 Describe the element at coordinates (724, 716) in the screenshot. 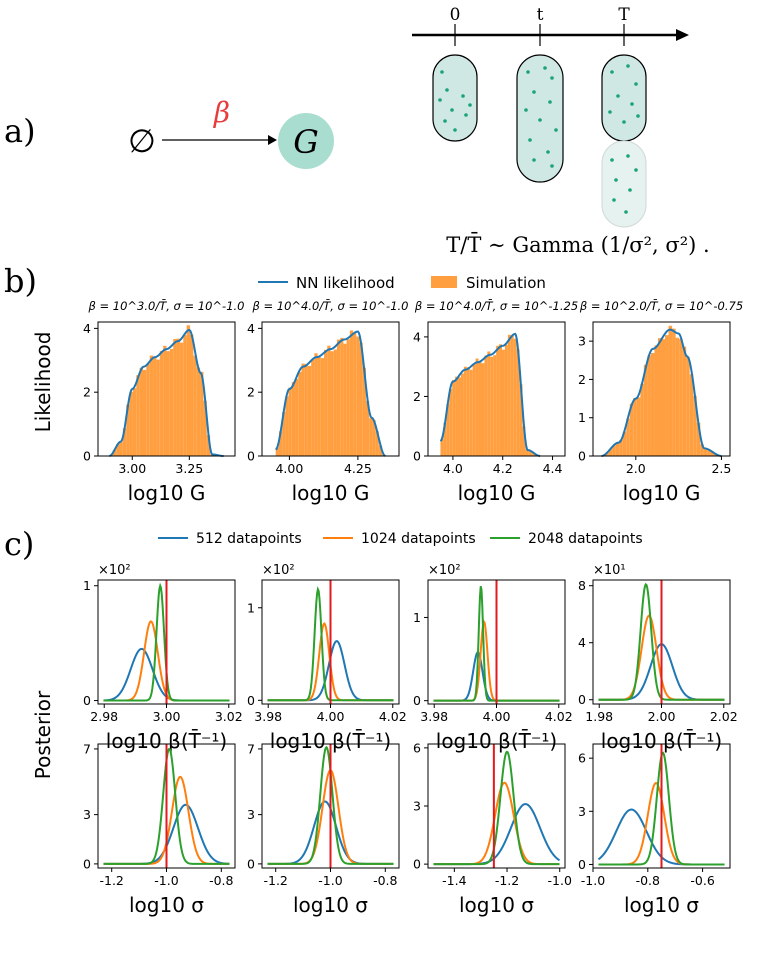

I see `x-tick-label: 2.02` at that location.